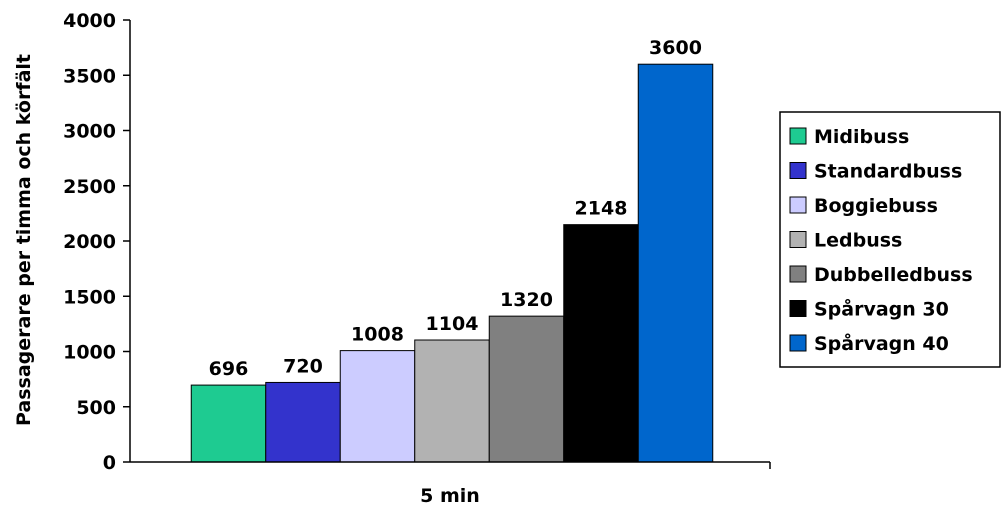  I want to click on bar-data-label: 2148, so click(601, 209).